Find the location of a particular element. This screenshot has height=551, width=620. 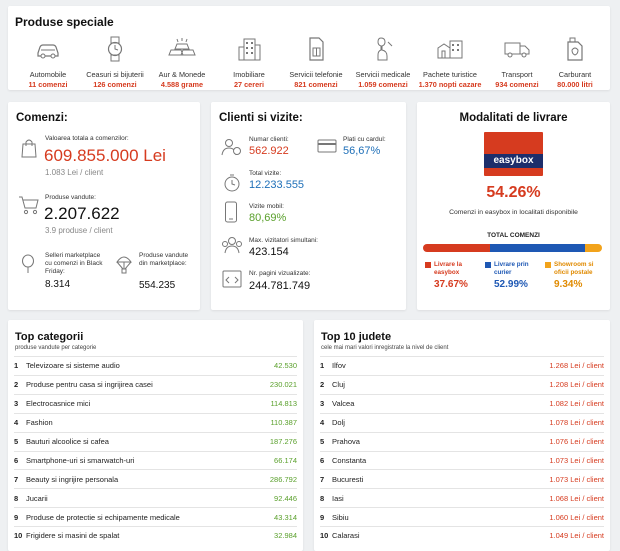

legend-label-easybox: Livrare la easybox is located at coordinates (448, 268).